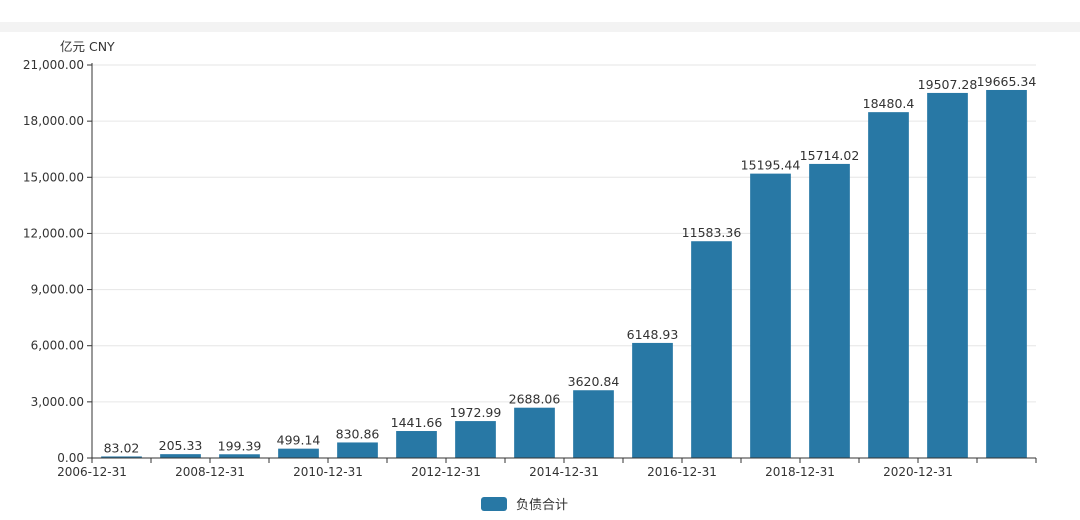 Image resolution: width=1080 pixels, height=520 pixels. I want to click on y-axis-unit-label: 亿元 CNY, so click(87, 46).